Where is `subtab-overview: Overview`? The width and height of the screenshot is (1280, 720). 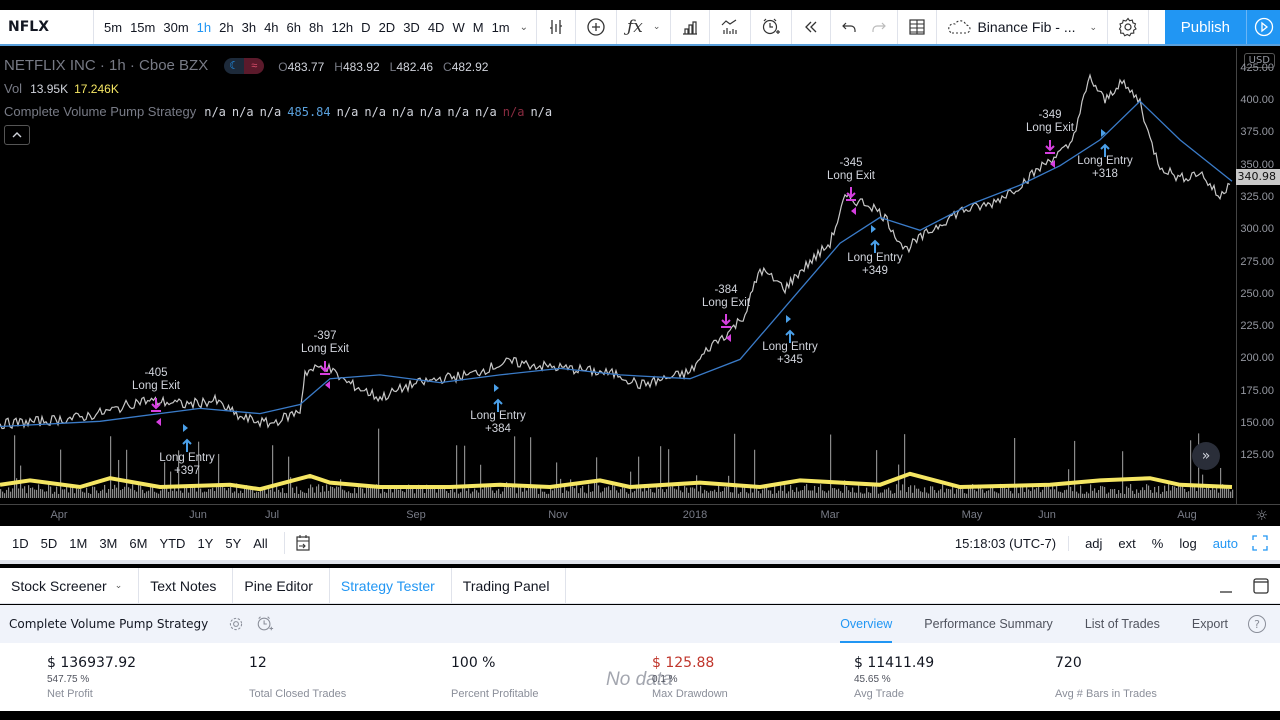 subtab-overview: Overview is located at coordinates (866, 624).